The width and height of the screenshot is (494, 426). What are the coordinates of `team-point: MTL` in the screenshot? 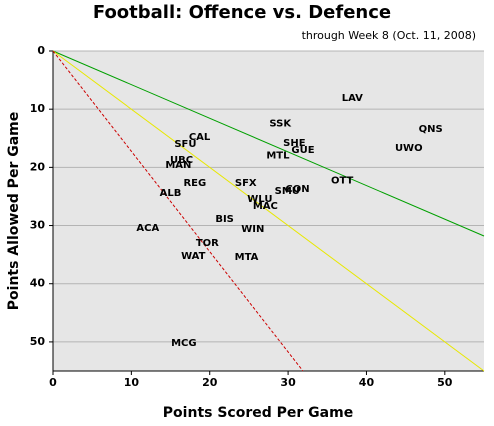 It's located at (278, 156).